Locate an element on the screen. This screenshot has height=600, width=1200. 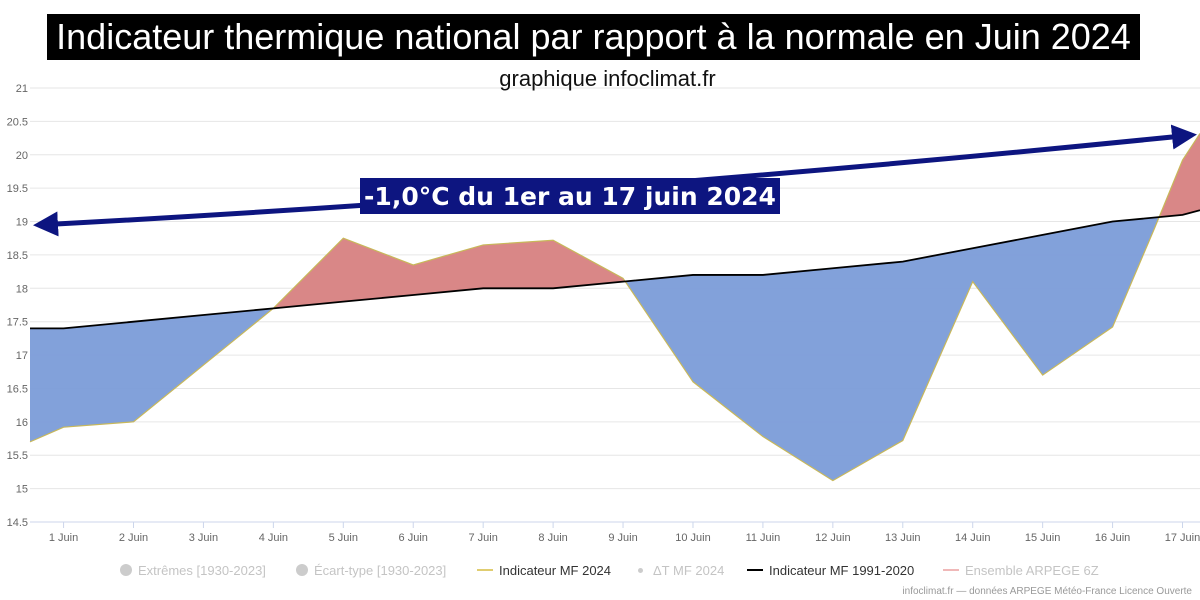
legend-label: Extrêmes [1930-2023] is located at coordinates (202, 570).